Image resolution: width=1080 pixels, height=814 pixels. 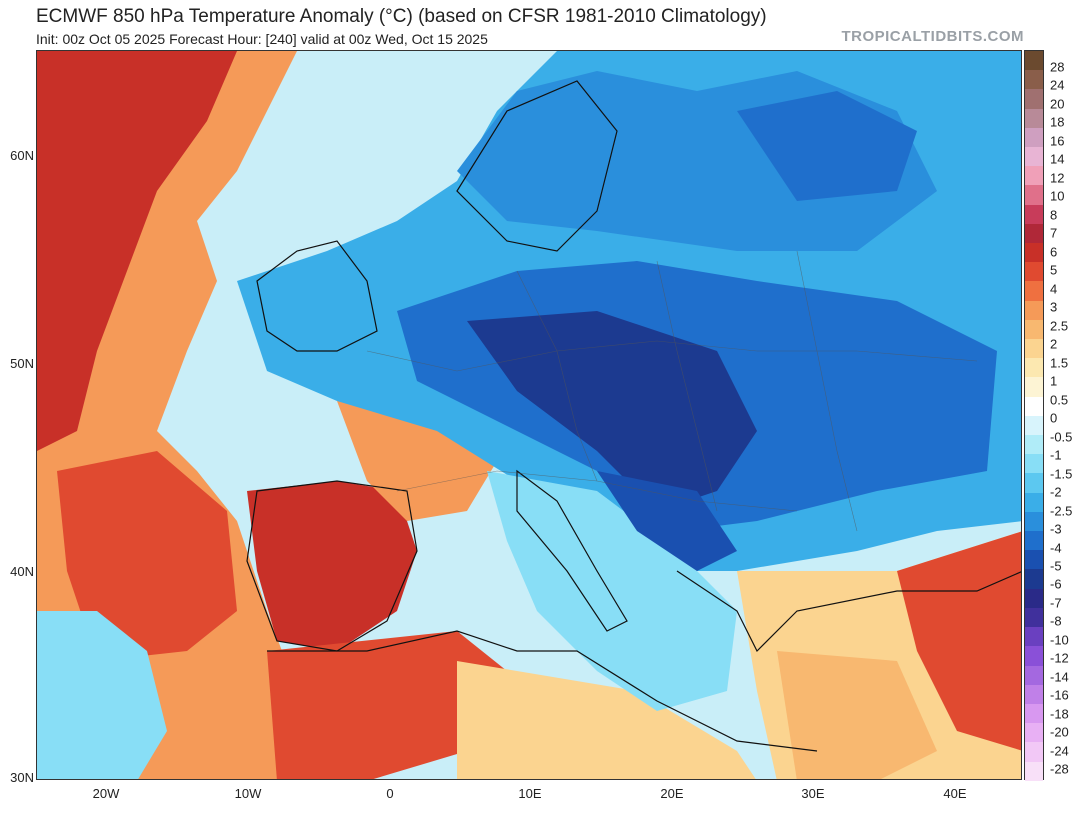 I want to click on colorbar-tick-label: 2, so click(x=1054, y=344).